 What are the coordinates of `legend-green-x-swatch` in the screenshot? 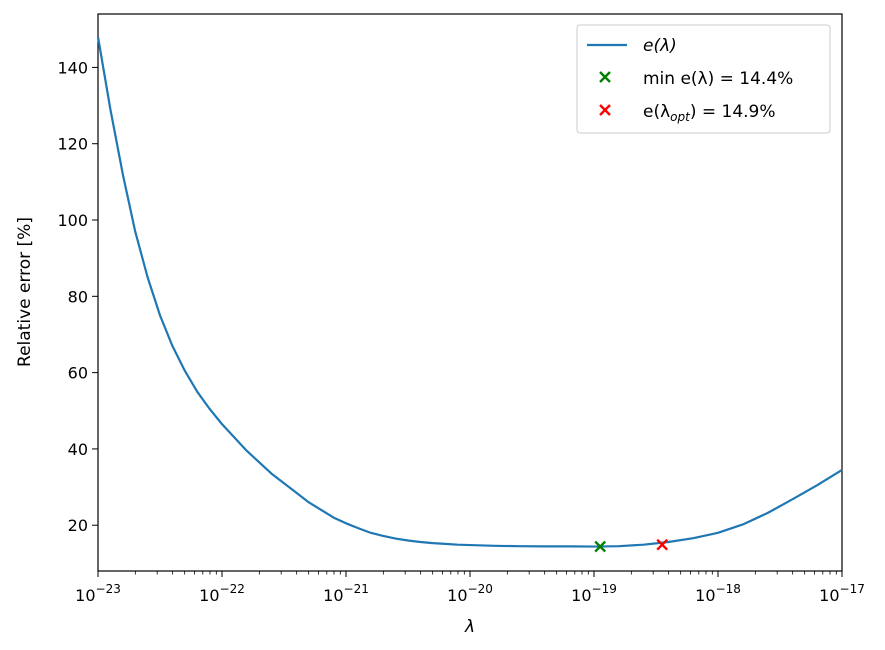 It's located at (605, 77).